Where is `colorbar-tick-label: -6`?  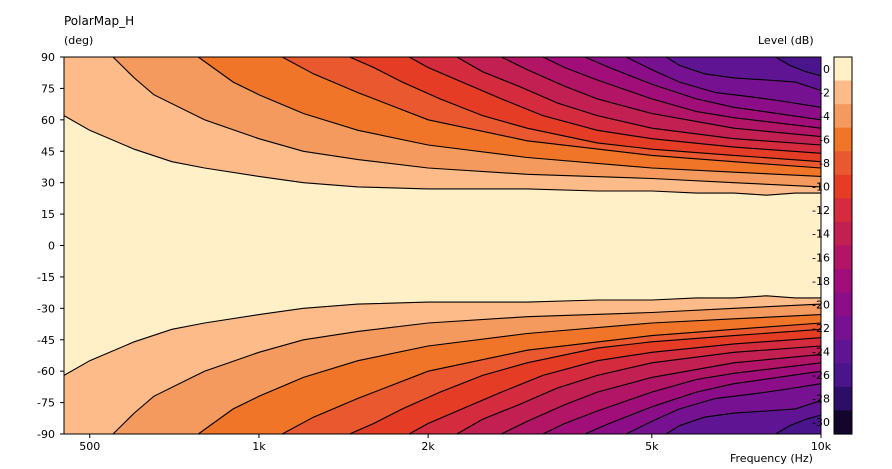 colorbar-tick-label: -6 is located at coordinates (824, 139).